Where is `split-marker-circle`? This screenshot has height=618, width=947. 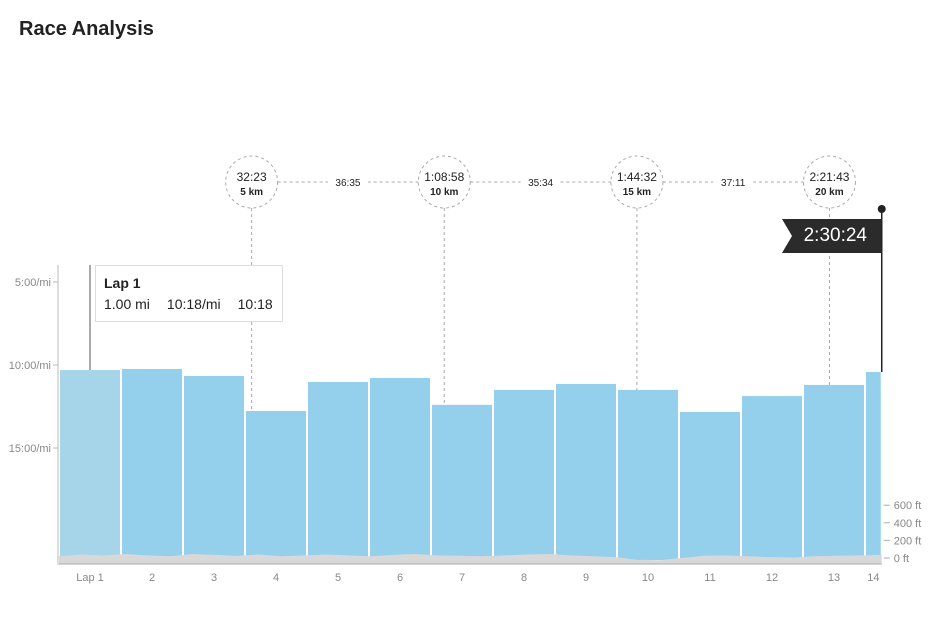
split-marker-circle is located at coordinates (829, 182).